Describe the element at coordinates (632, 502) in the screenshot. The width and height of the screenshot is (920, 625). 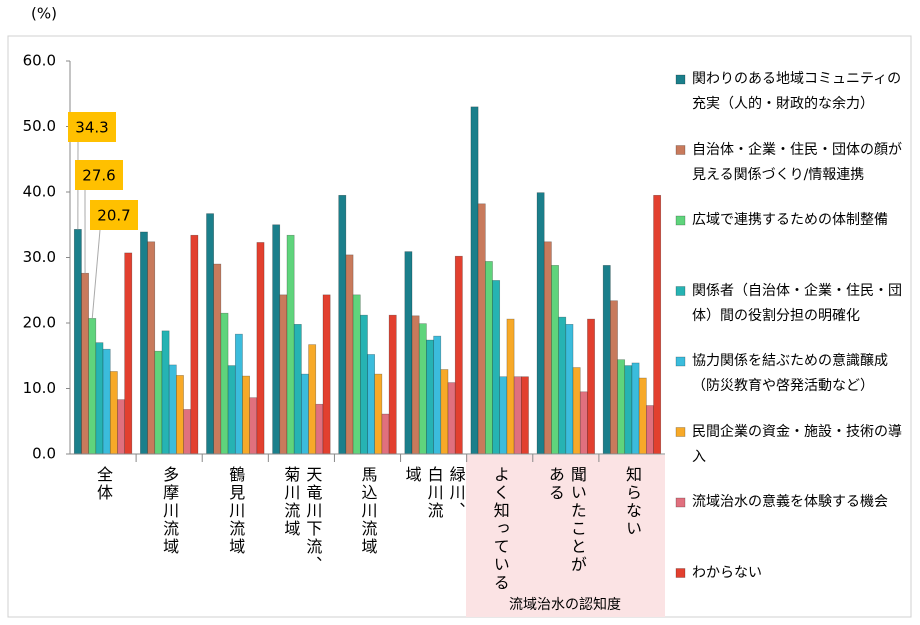
I see `x-tick-label: 知らない` at that location.